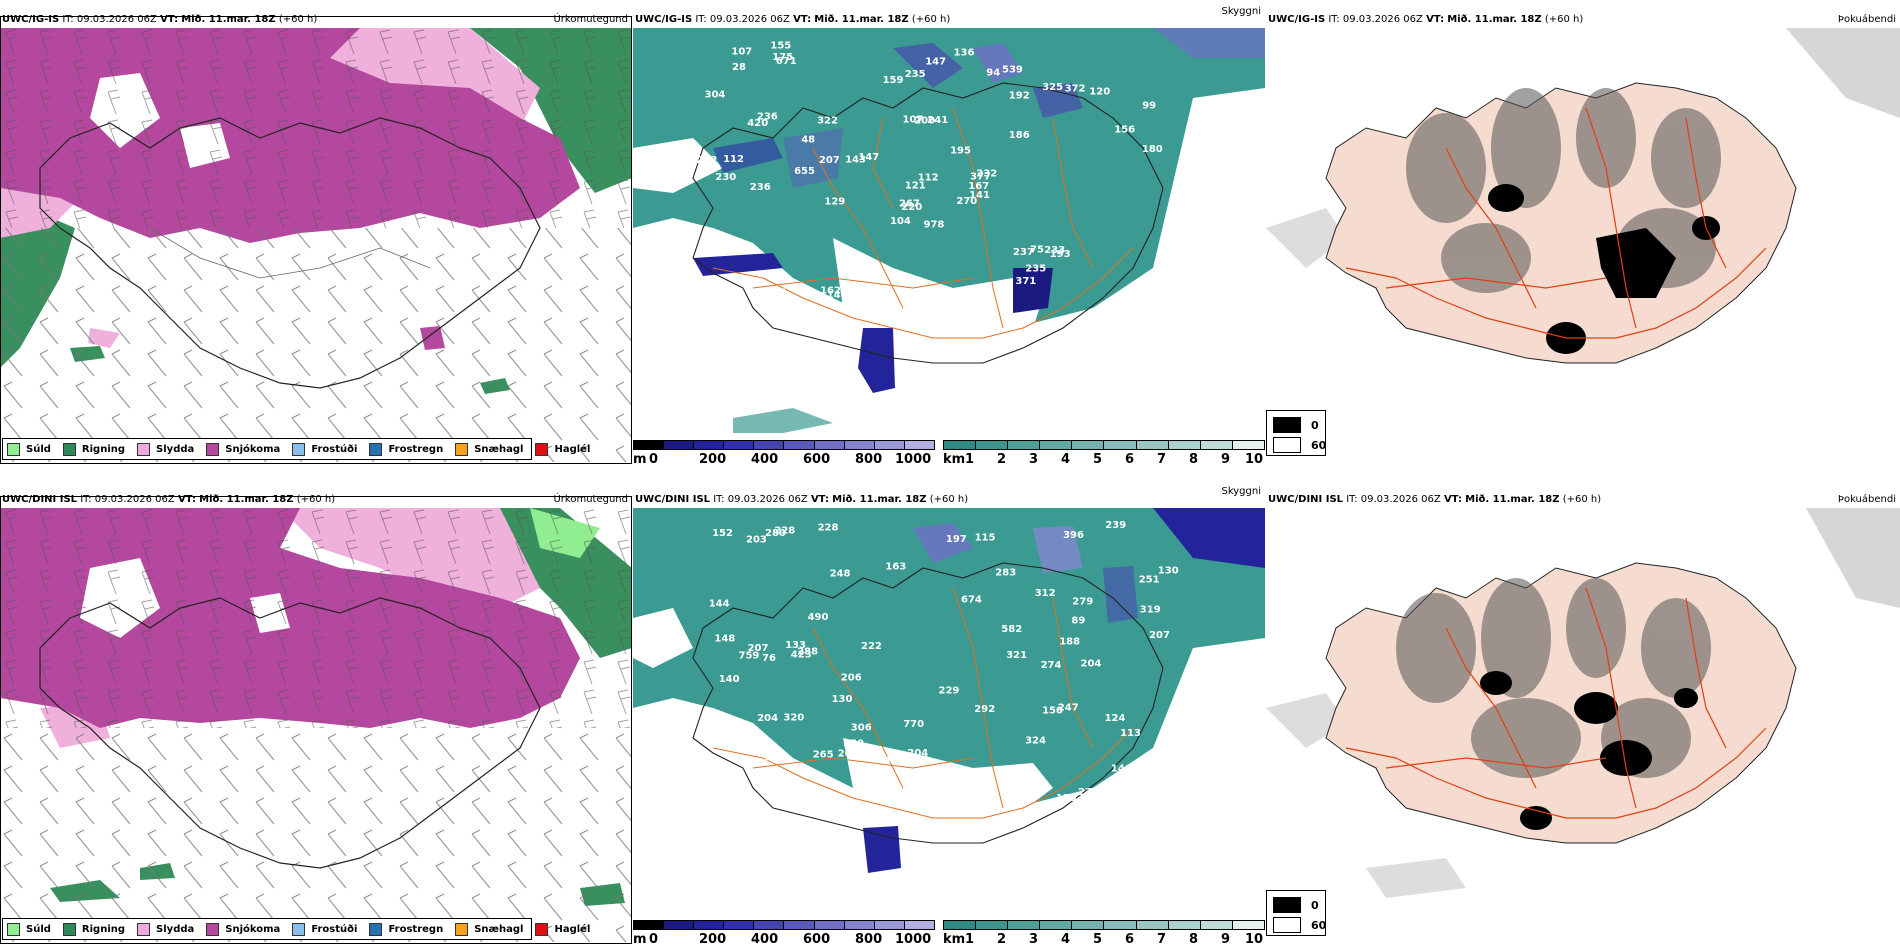  What do you see at coordinates (980, 177) in the screenshot?
I see `visibility-label: 377` at bounding box center [980, 177].